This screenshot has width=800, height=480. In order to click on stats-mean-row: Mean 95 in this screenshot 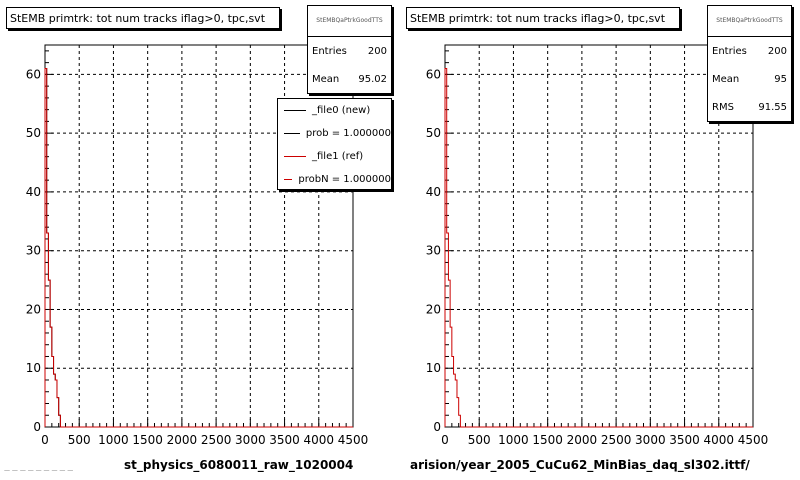, I will do `click(749, 79)`.